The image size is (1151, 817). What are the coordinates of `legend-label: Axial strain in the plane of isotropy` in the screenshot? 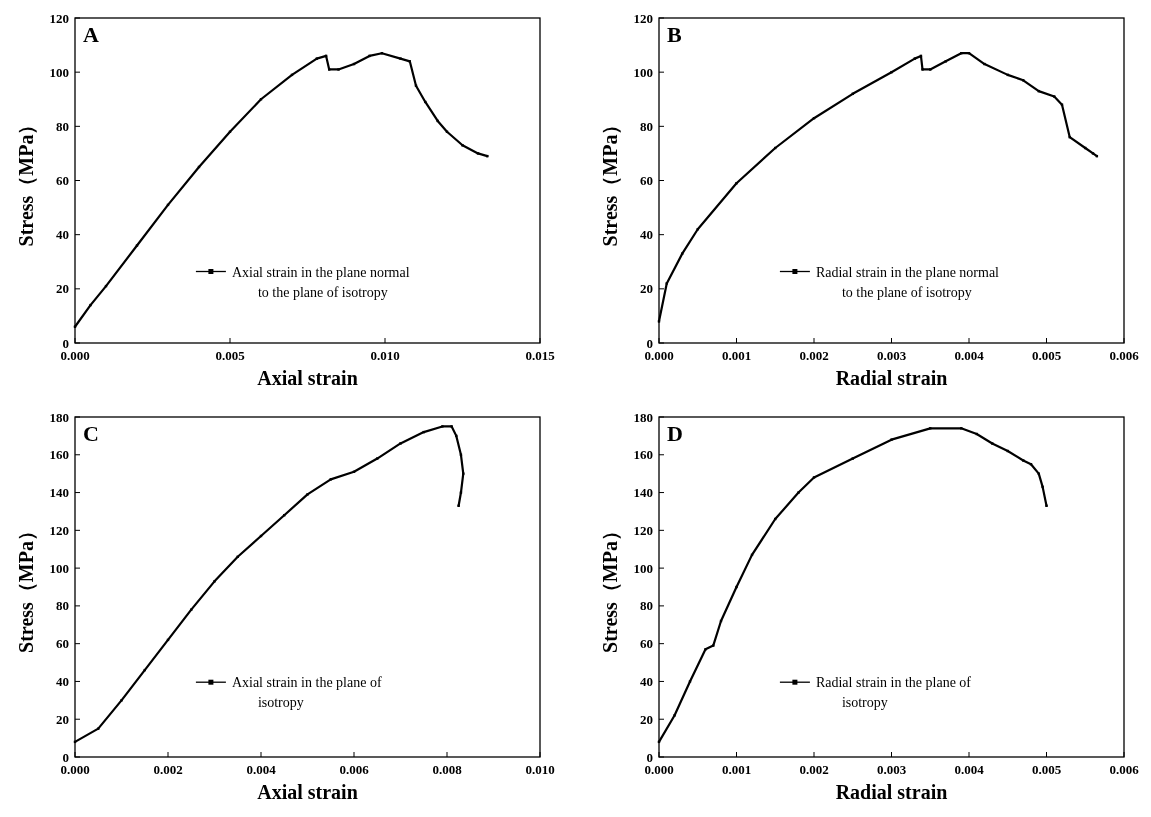 It's located at (306, 693).